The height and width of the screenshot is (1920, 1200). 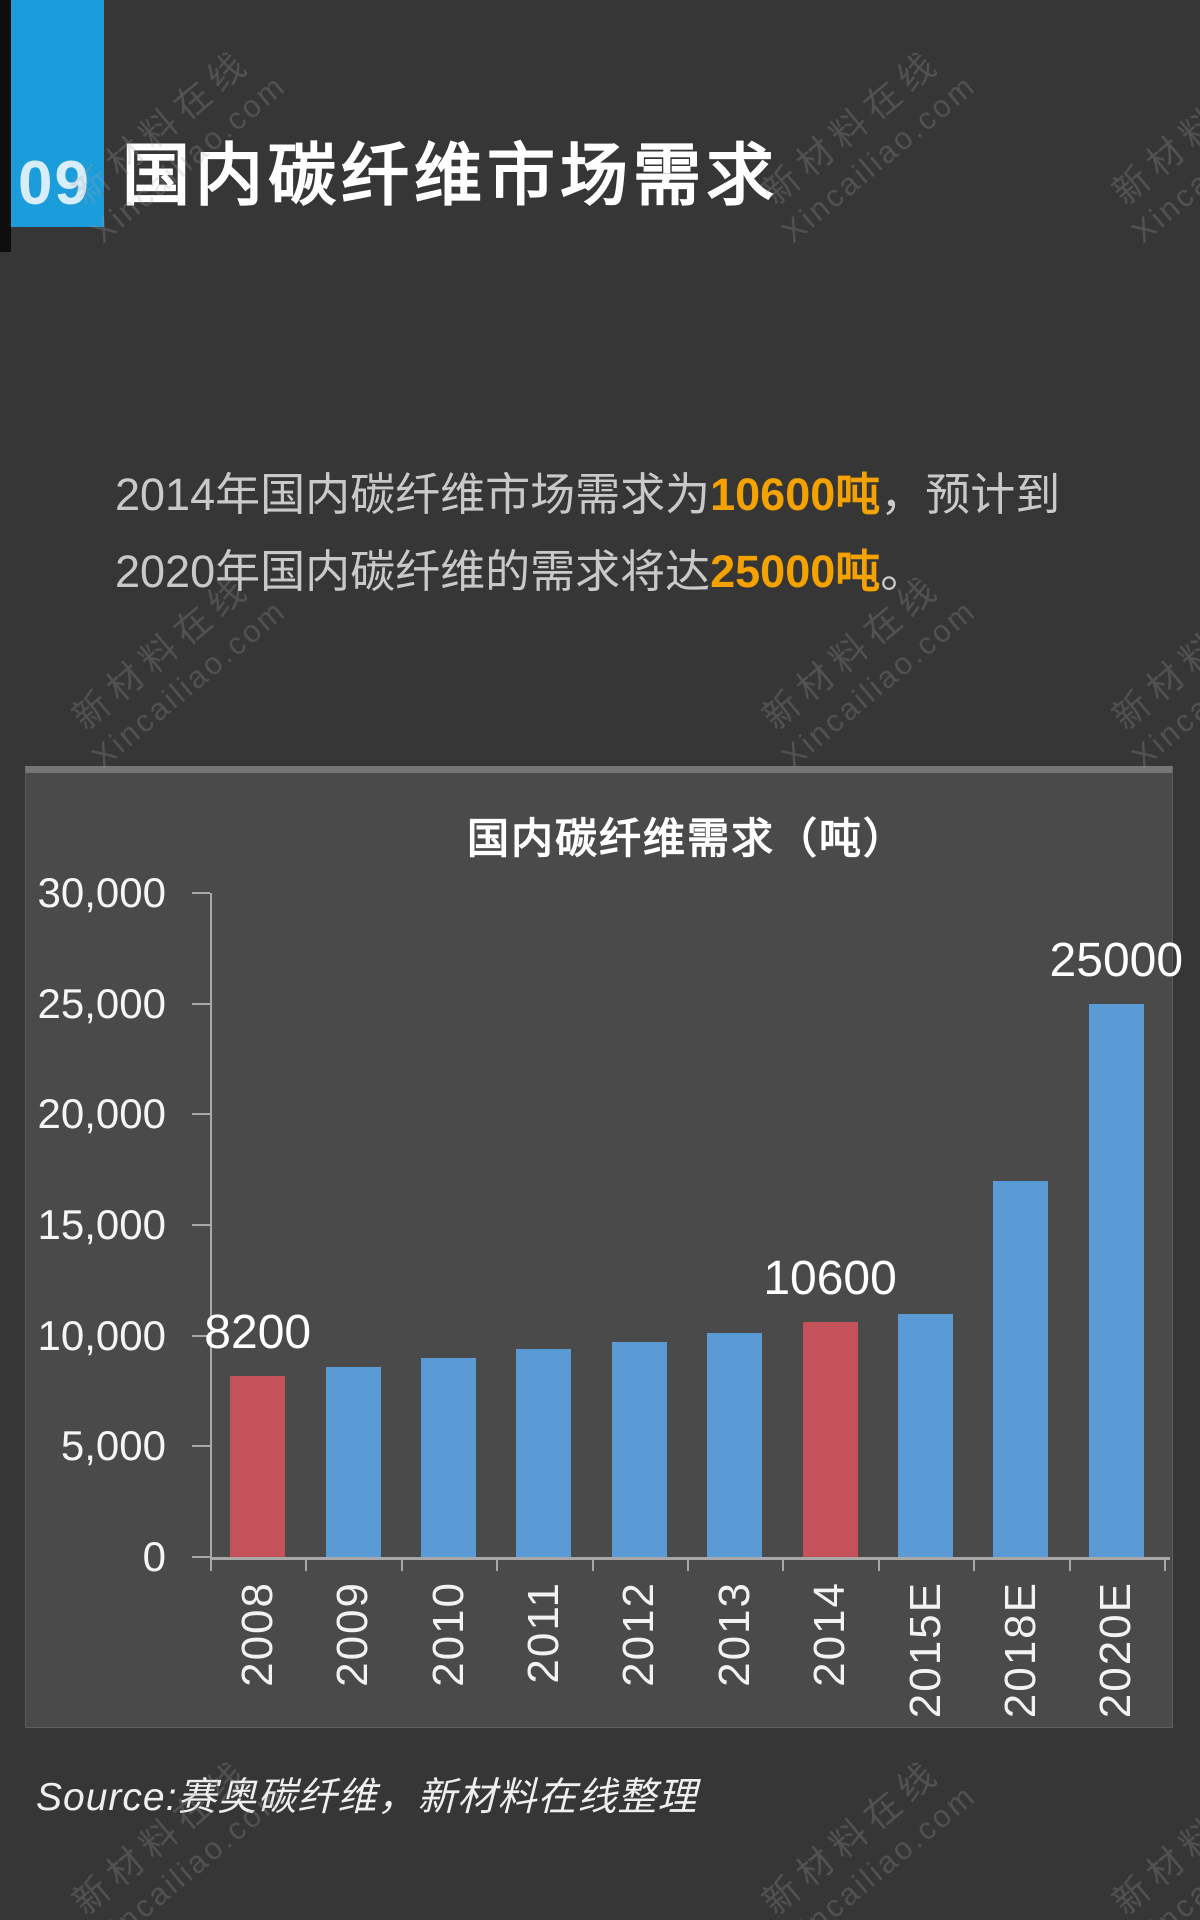 I want to click on x-axis-line, so click(x=690, y=1558).